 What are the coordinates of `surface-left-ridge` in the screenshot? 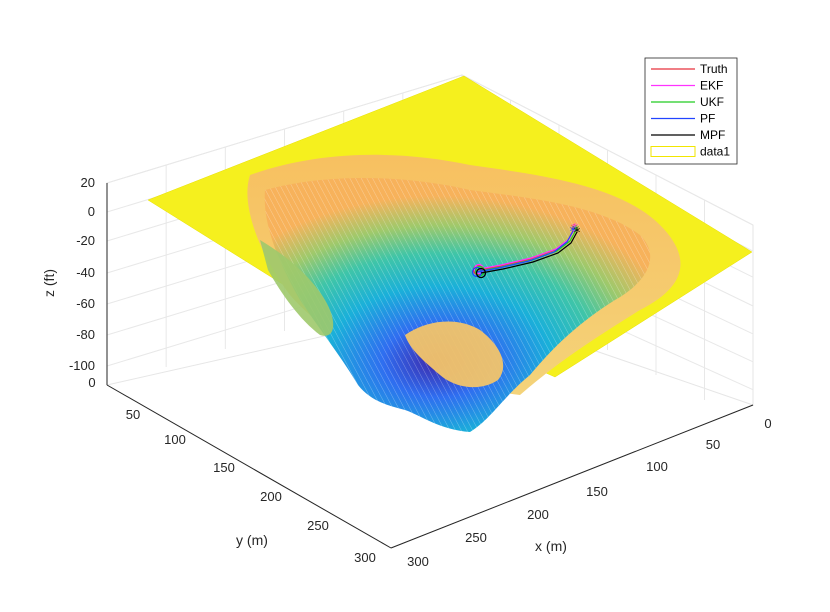 It's located at (297, 288).